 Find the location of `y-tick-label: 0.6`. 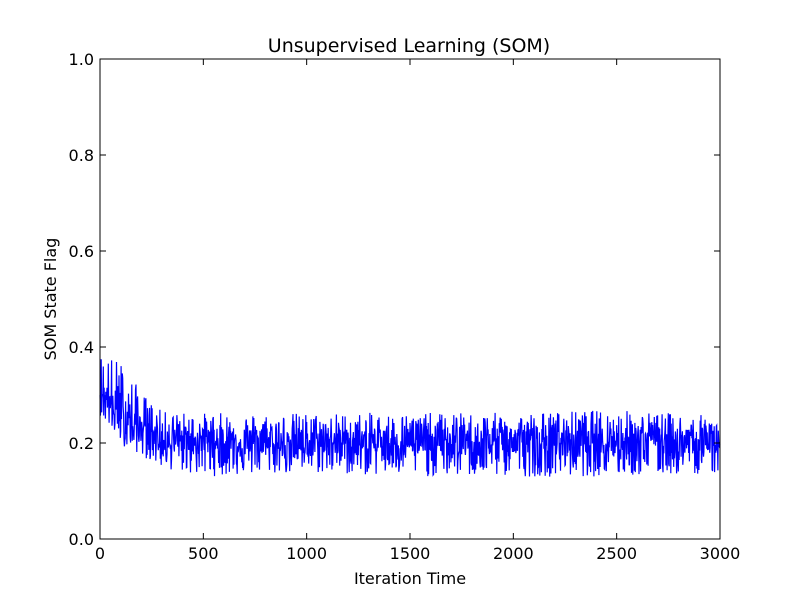

y-tick-label: 0.6 is located at coordinates (81, 251).